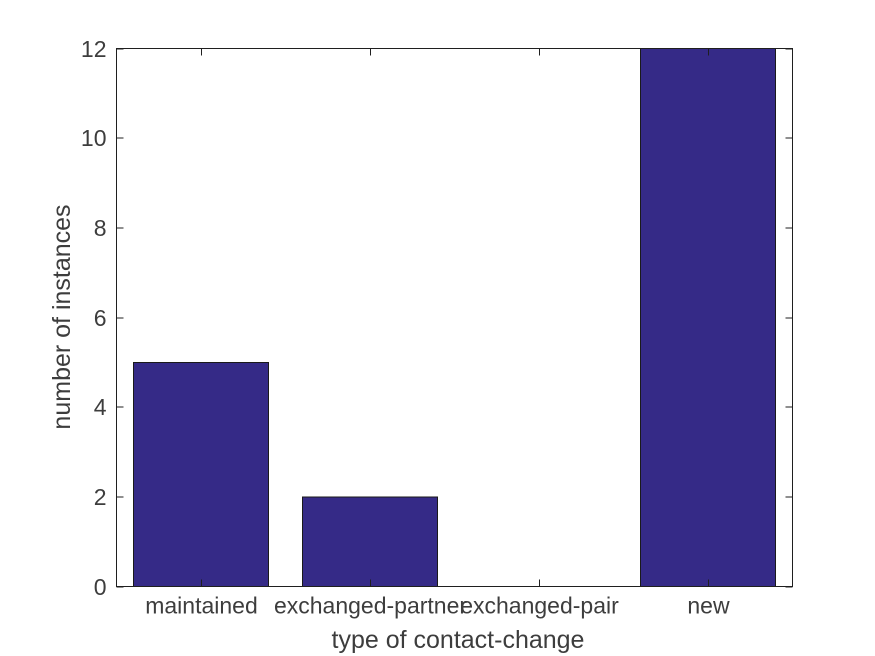 This screenshot has height=656, width=875. What do you see at coordinates (201, 606) in the screenshot?
I see `x-tick-label: maintained` at bounding box center [201, 606].